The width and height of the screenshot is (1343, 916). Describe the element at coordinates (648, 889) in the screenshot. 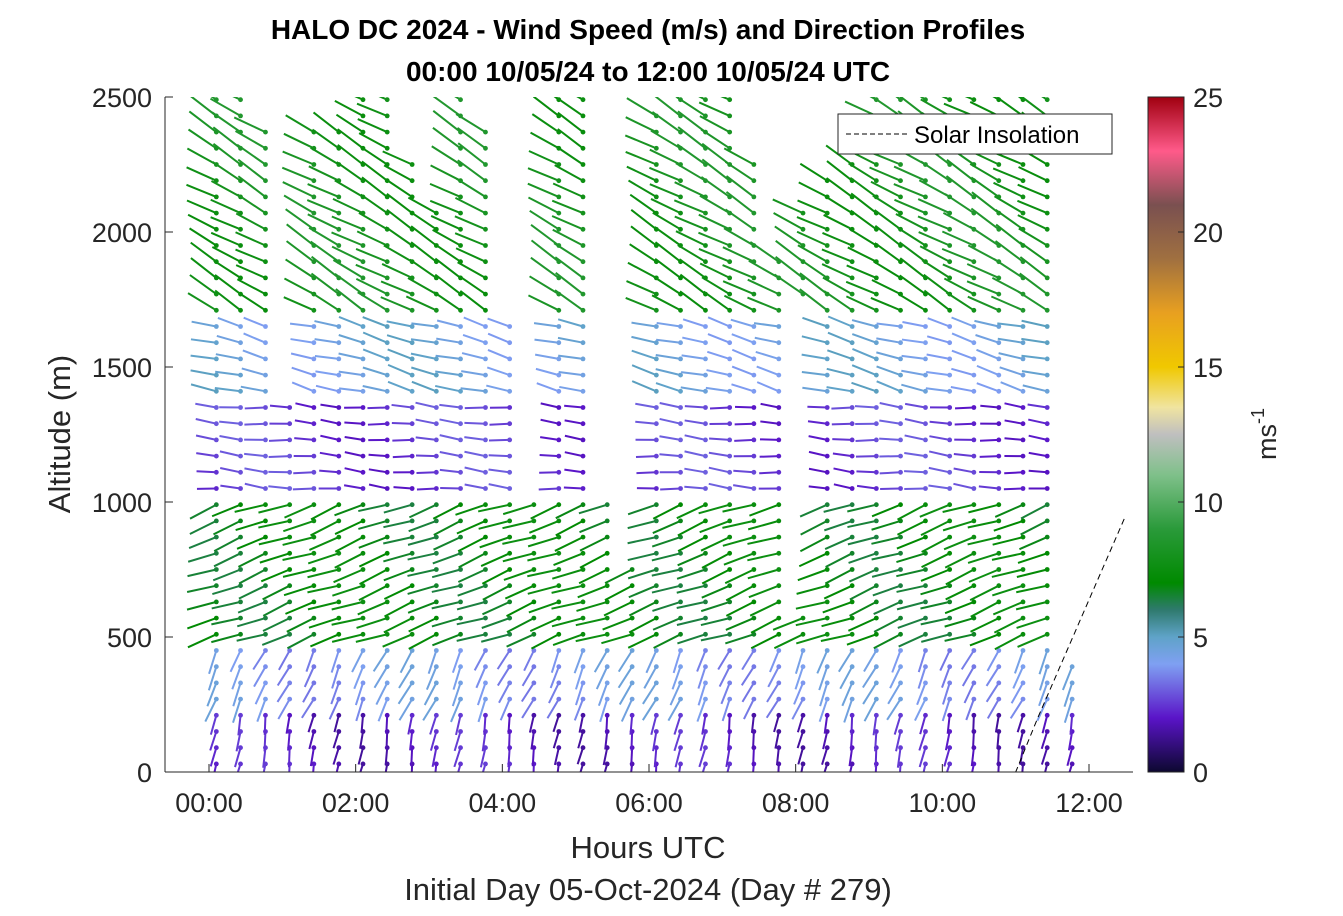

I see `x-axis-sublabel: Initial Day 05-Oct-2024 (Day # 279)` at that location.